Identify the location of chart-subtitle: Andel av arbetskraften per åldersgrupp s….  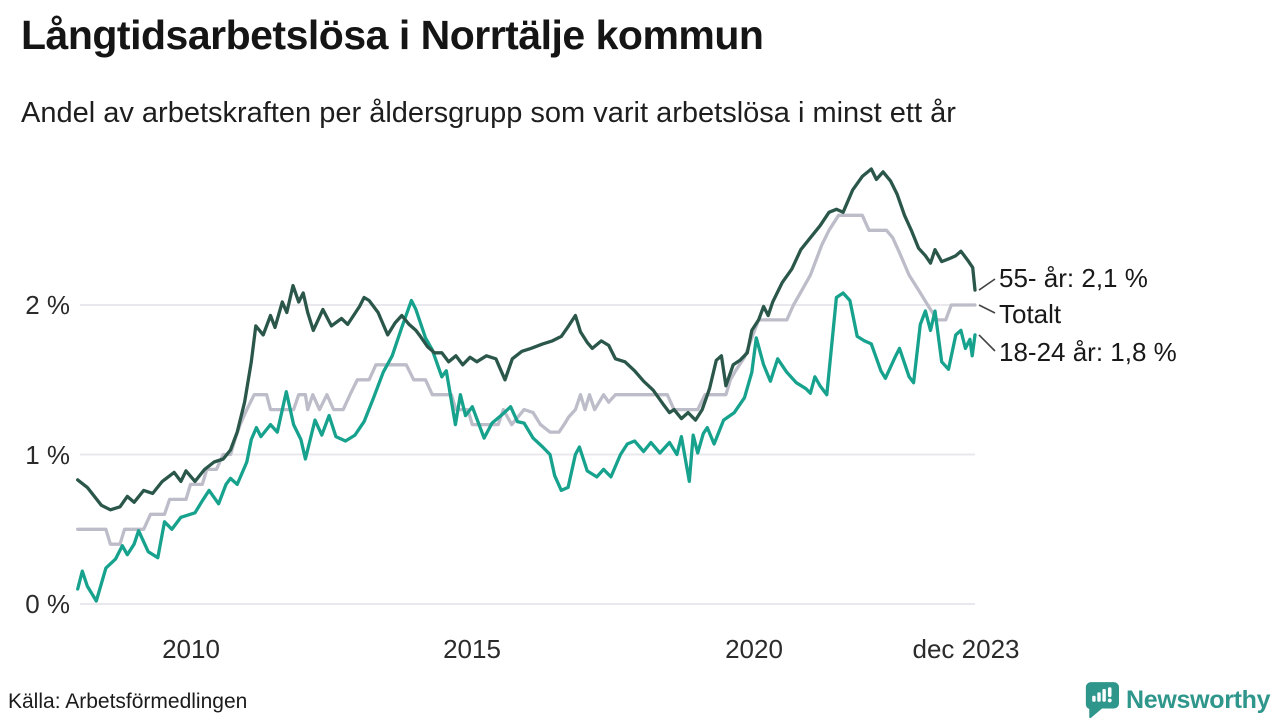
(488, 113).